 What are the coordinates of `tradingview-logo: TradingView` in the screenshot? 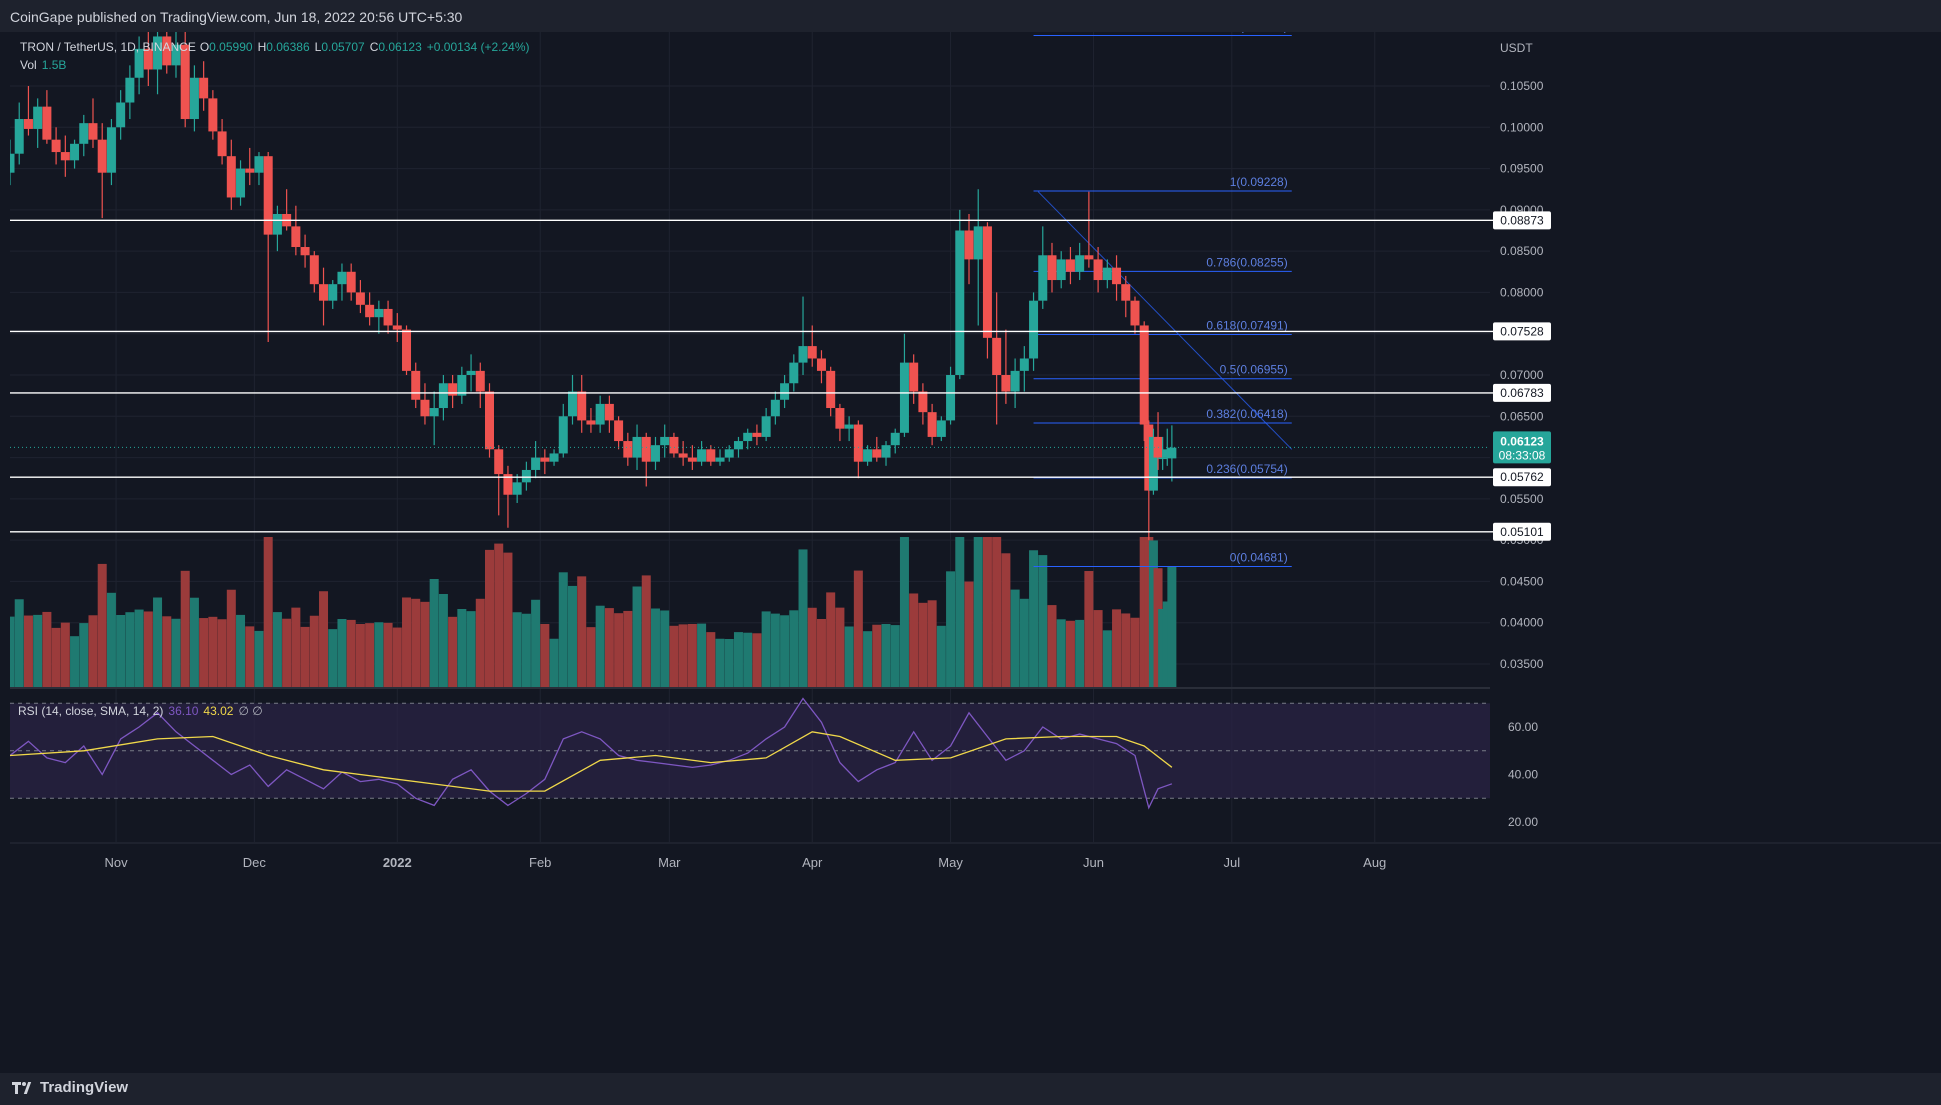 It's located at (70, 1087).